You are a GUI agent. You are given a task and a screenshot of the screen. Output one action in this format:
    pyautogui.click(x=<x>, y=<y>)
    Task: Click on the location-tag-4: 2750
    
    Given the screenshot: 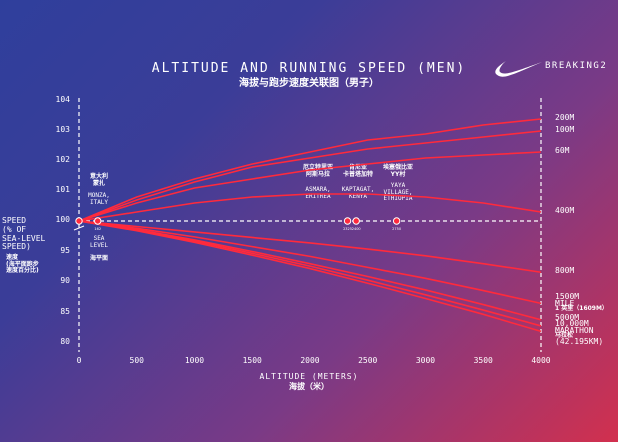 What is the action you would take?
    pyautogui.click(x=396, y=229)
    